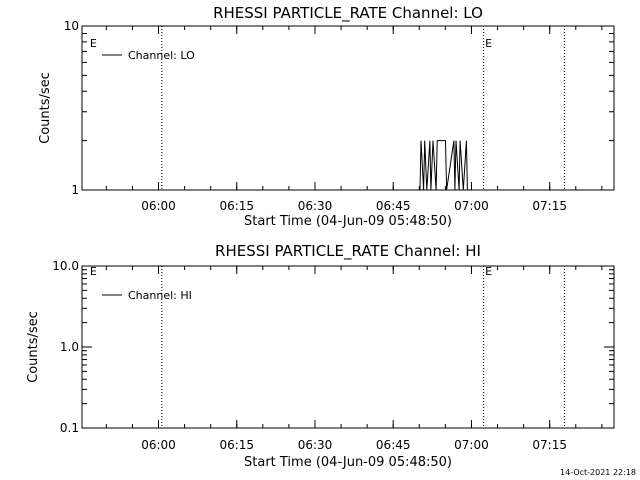  What do you see at coordinates (65, 266) in the screenshot?
I see `y-tick-label: 10.0` at bounding box center [65, 266].